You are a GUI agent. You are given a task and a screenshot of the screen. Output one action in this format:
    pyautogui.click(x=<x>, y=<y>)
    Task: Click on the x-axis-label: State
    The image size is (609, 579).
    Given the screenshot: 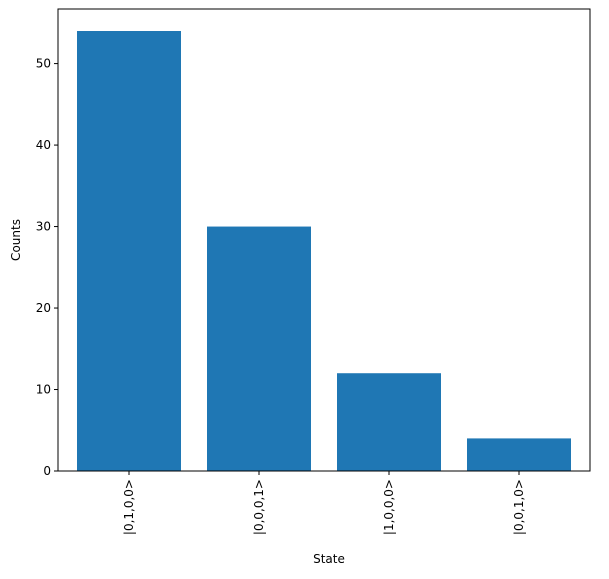 What is the action you would take?
    pyautogui.click(x=329, y=559)
    